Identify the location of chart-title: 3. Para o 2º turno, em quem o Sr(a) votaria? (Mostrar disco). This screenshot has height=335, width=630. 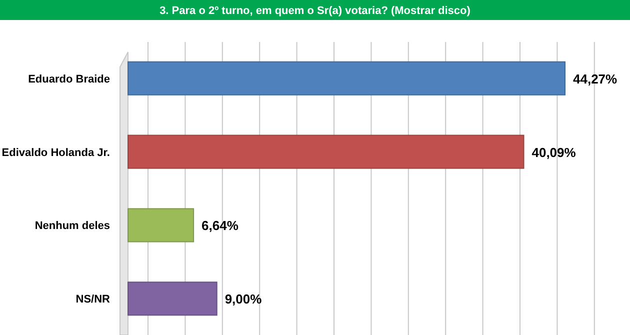
(315, 11).